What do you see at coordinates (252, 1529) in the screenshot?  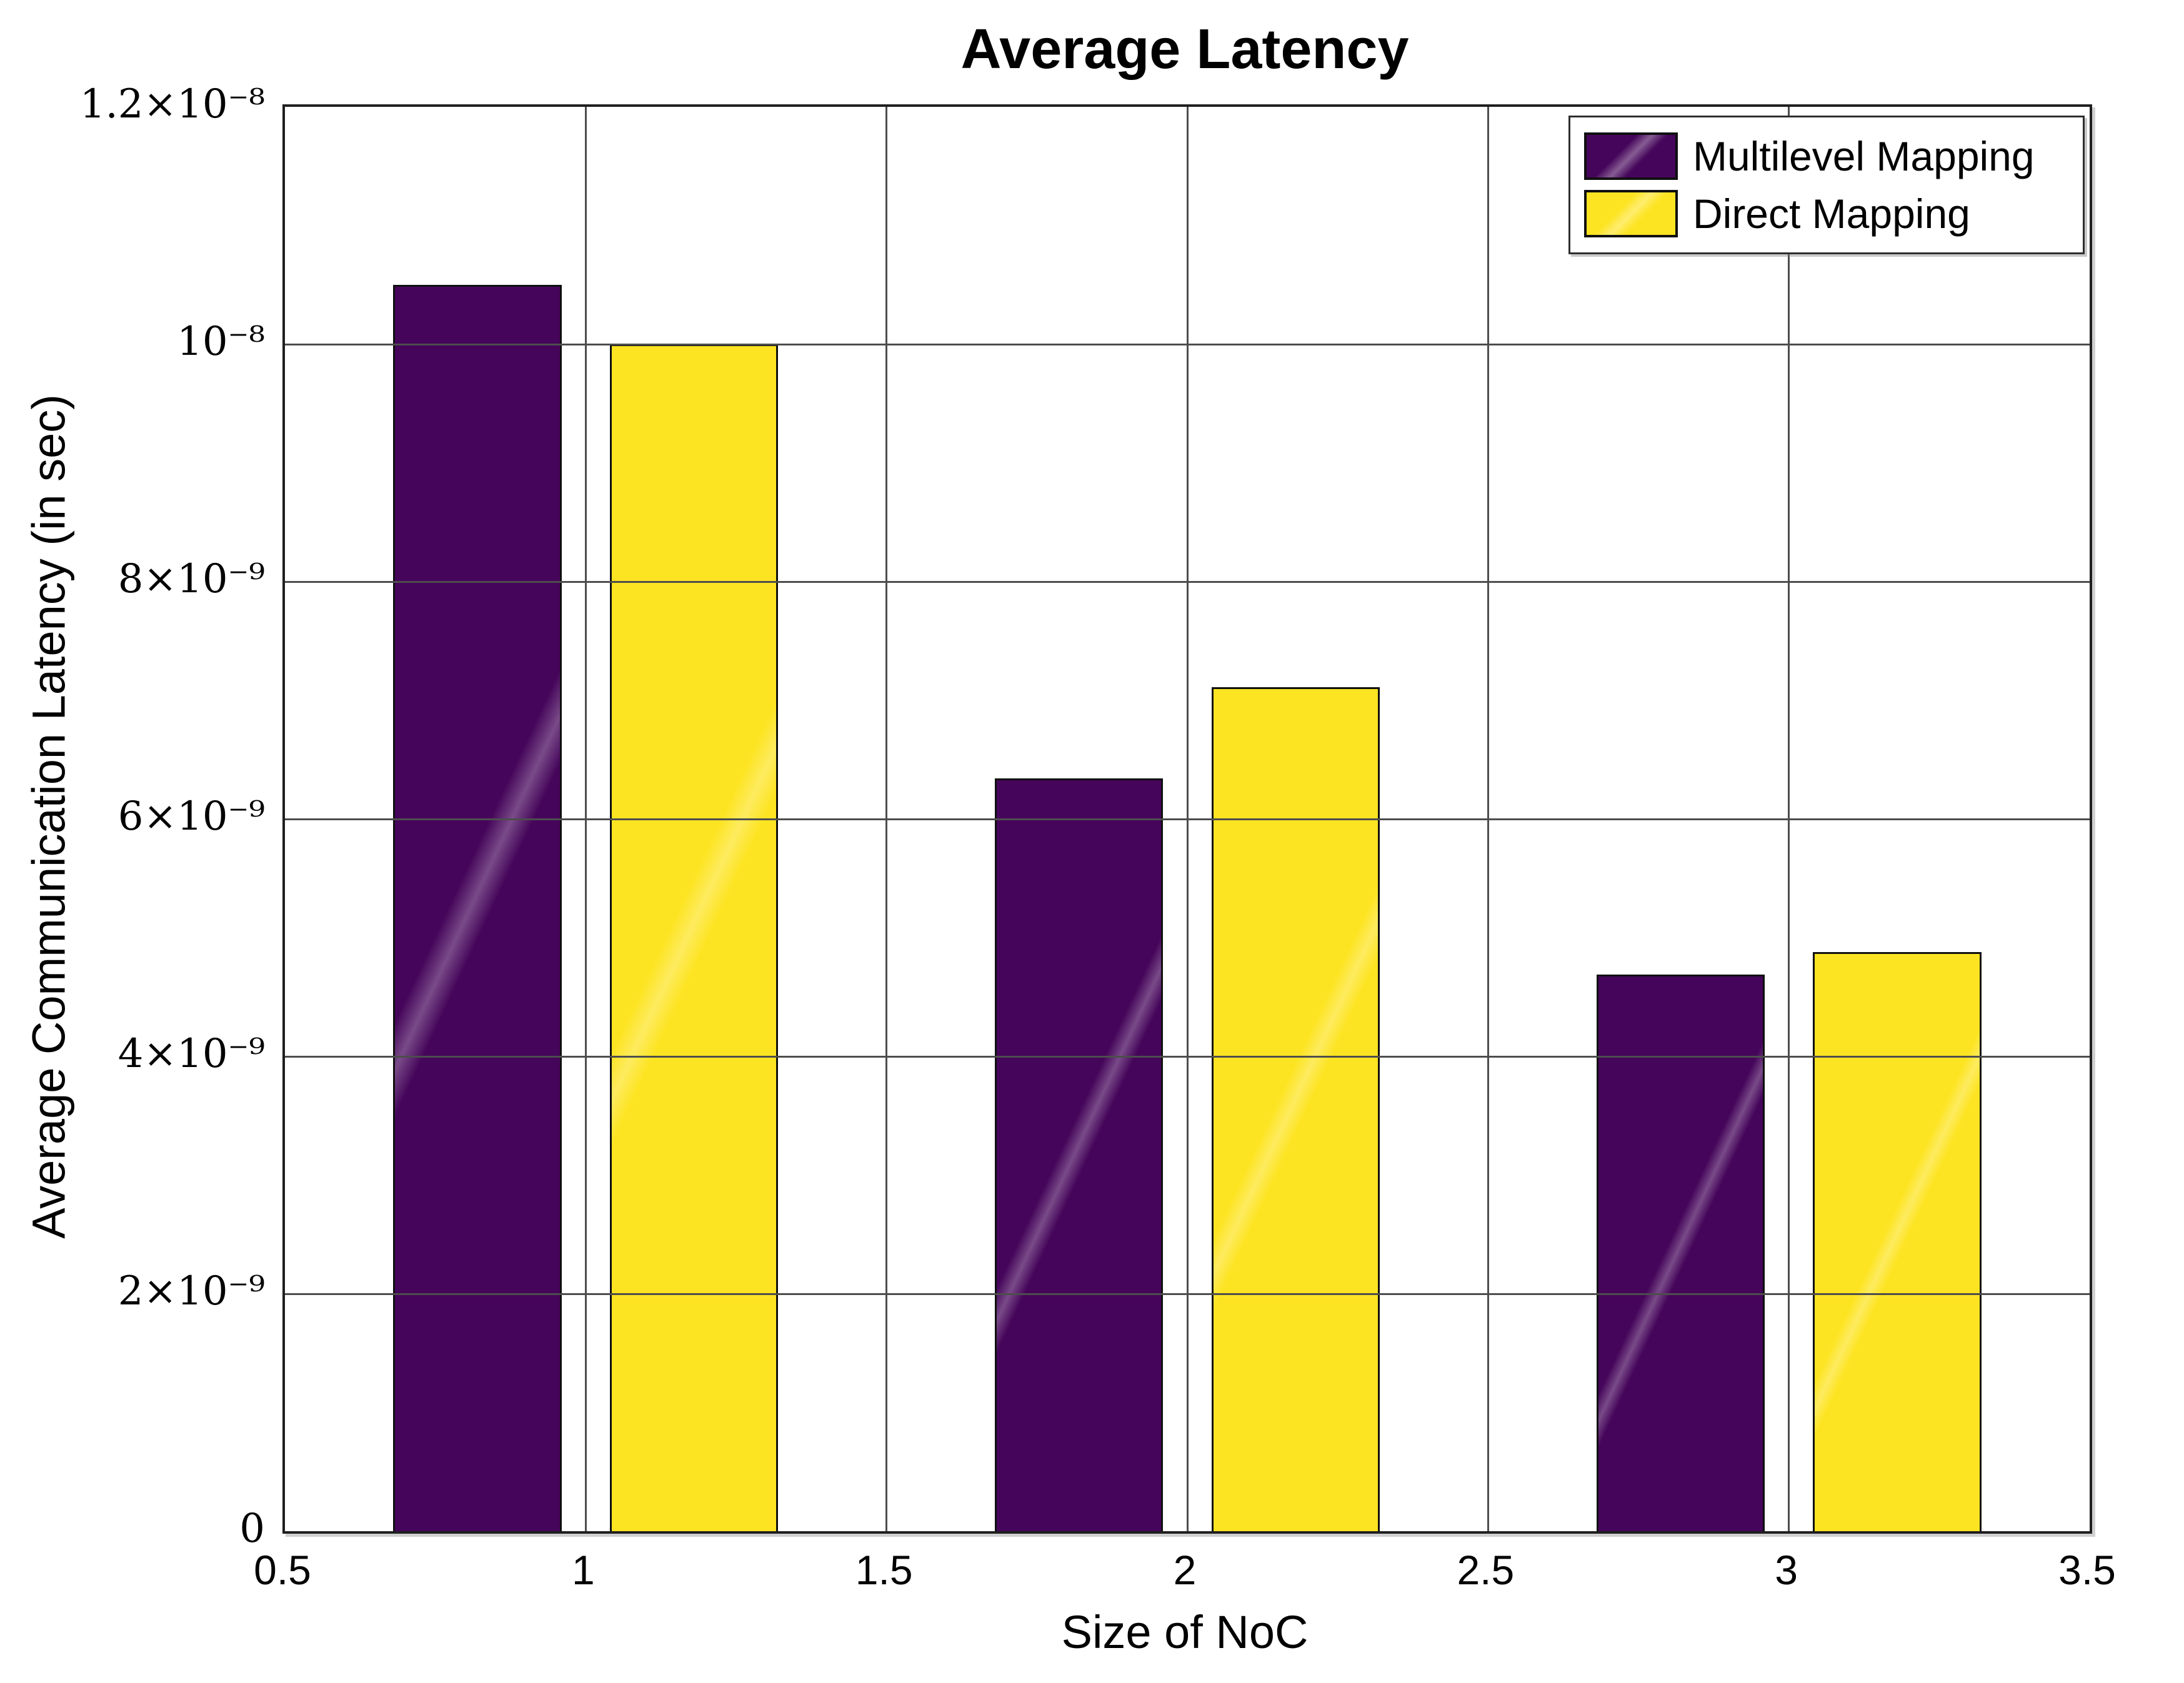 I see `y-tick-label: 0` at bounding box center [252, 1529].